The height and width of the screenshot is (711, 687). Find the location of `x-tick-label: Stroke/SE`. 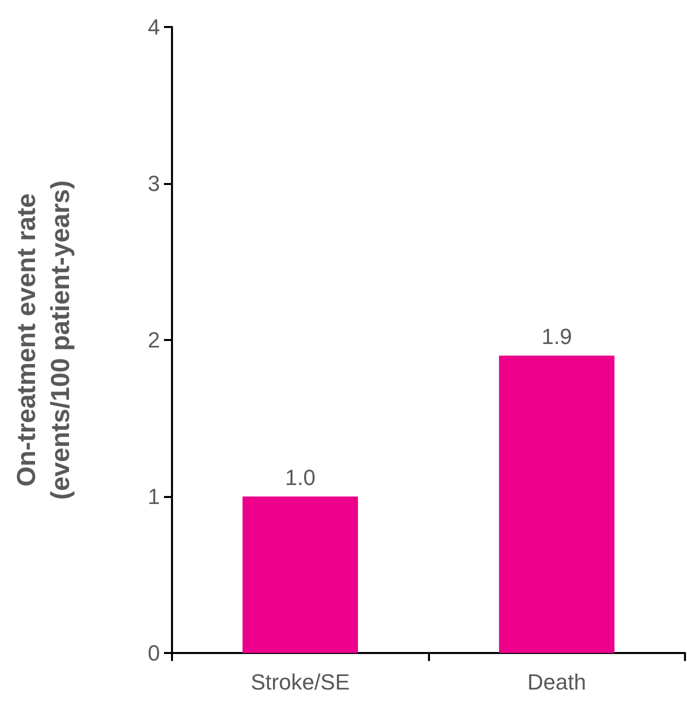

x-tick-label: Stroke/SE is located at coordinates (300, 682).